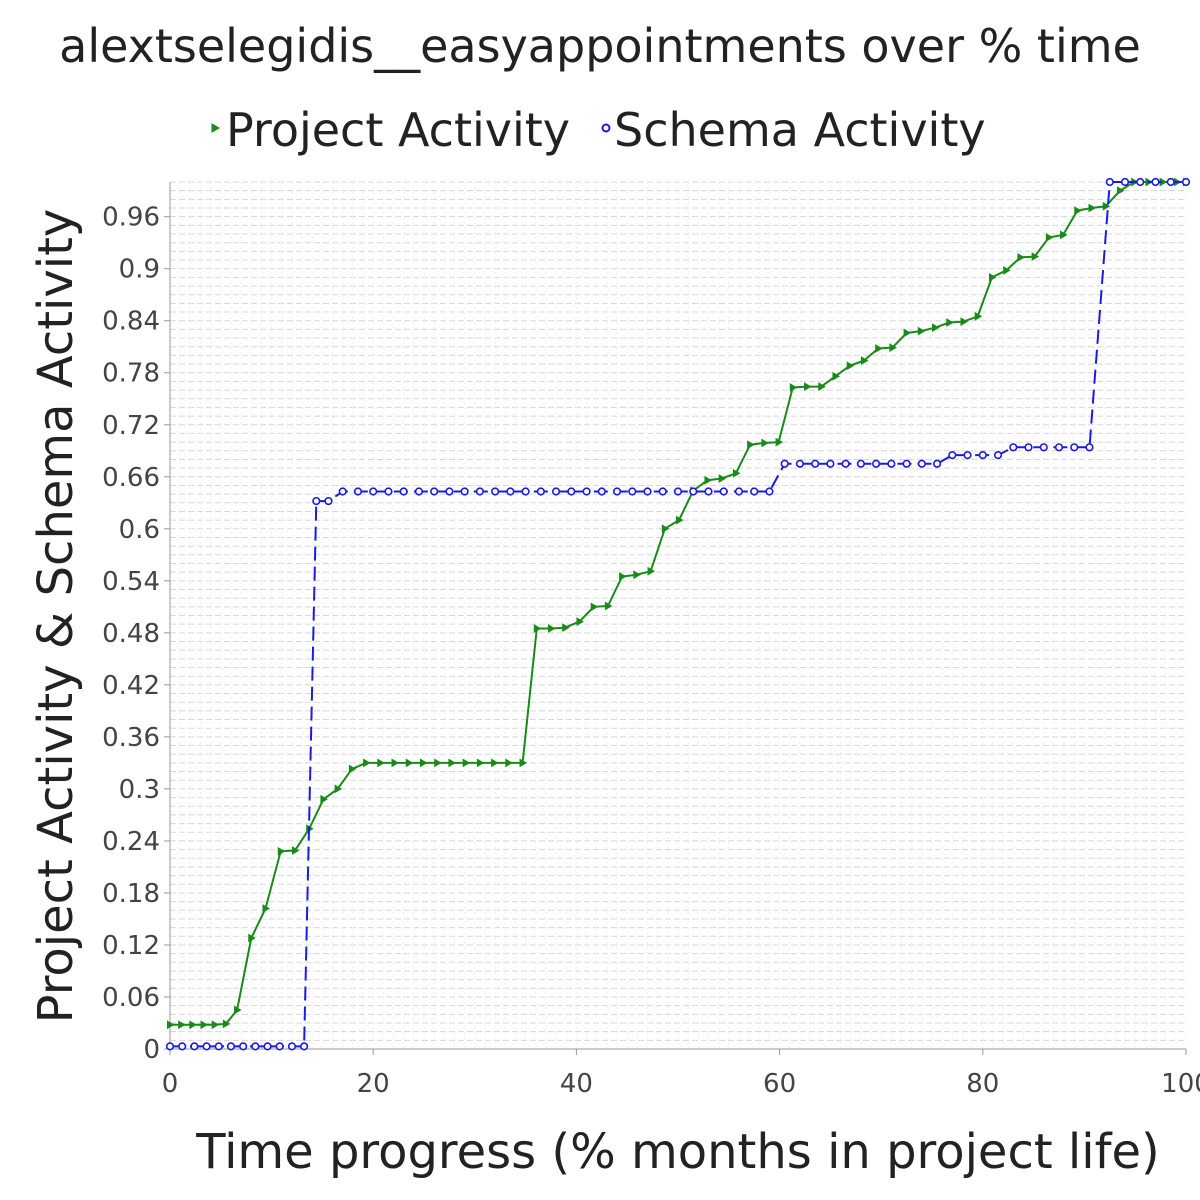 Image resolution: width=1200 pixels, height=1200 pixels. Describe the element at coordinates (139, 270) in the screenshot. I see `y-tick-label: 0.9` at that location.